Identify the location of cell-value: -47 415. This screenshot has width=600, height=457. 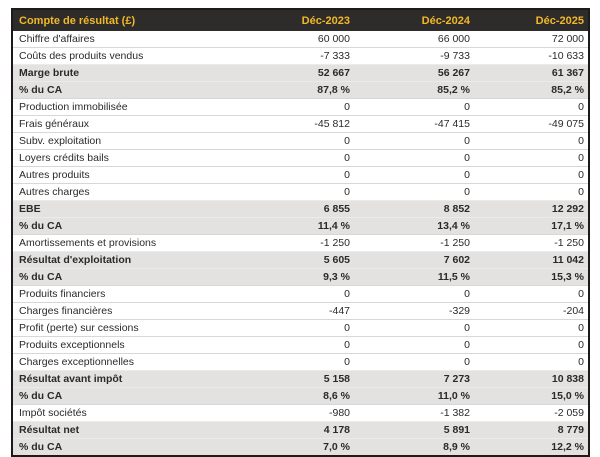
(419, 124).